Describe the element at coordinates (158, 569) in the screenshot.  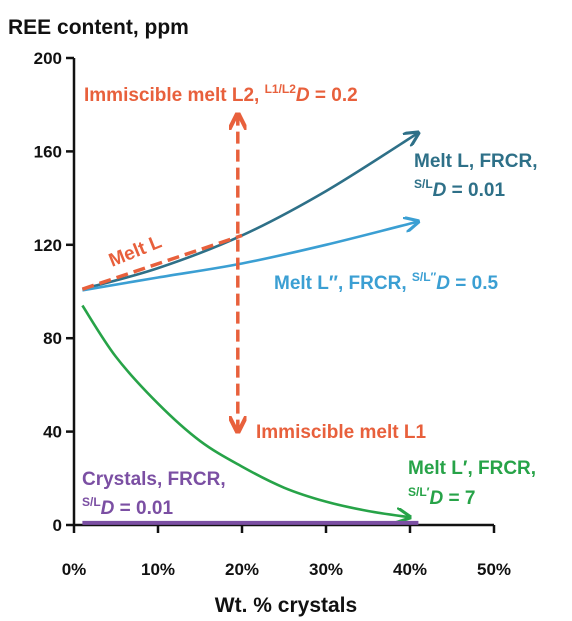
I see `x-tick-label: 10%` at that location.